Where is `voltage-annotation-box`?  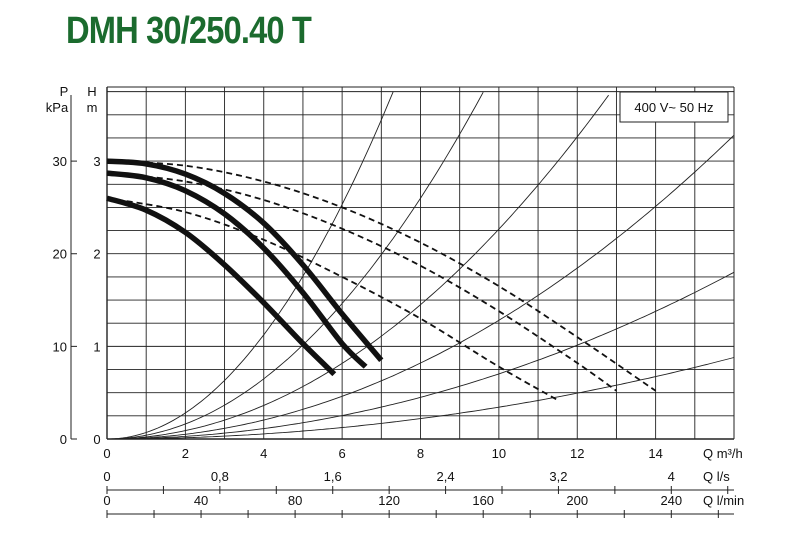 voltage-annotation-box is located at coordinates (674, 107).